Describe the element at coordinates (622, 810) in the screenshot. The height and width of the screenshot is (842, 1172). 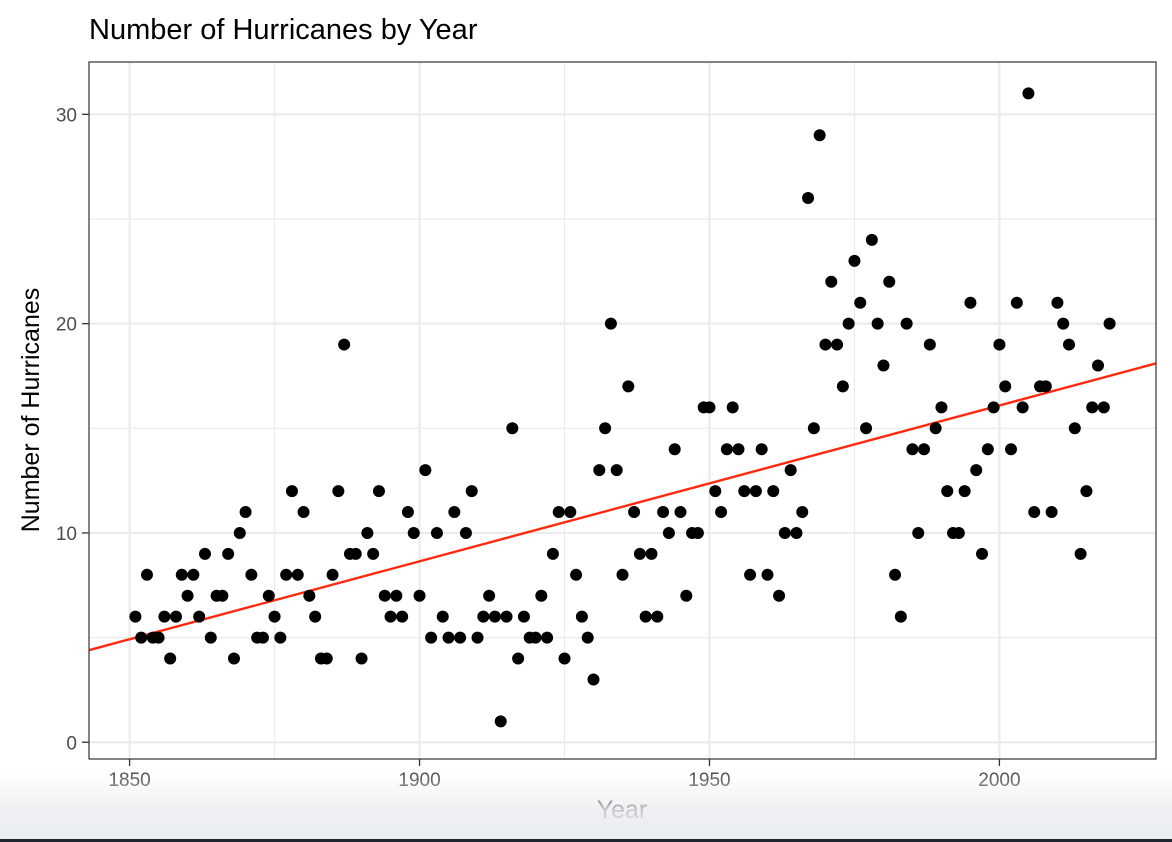
I see `x-axis-label: Year` at that location.